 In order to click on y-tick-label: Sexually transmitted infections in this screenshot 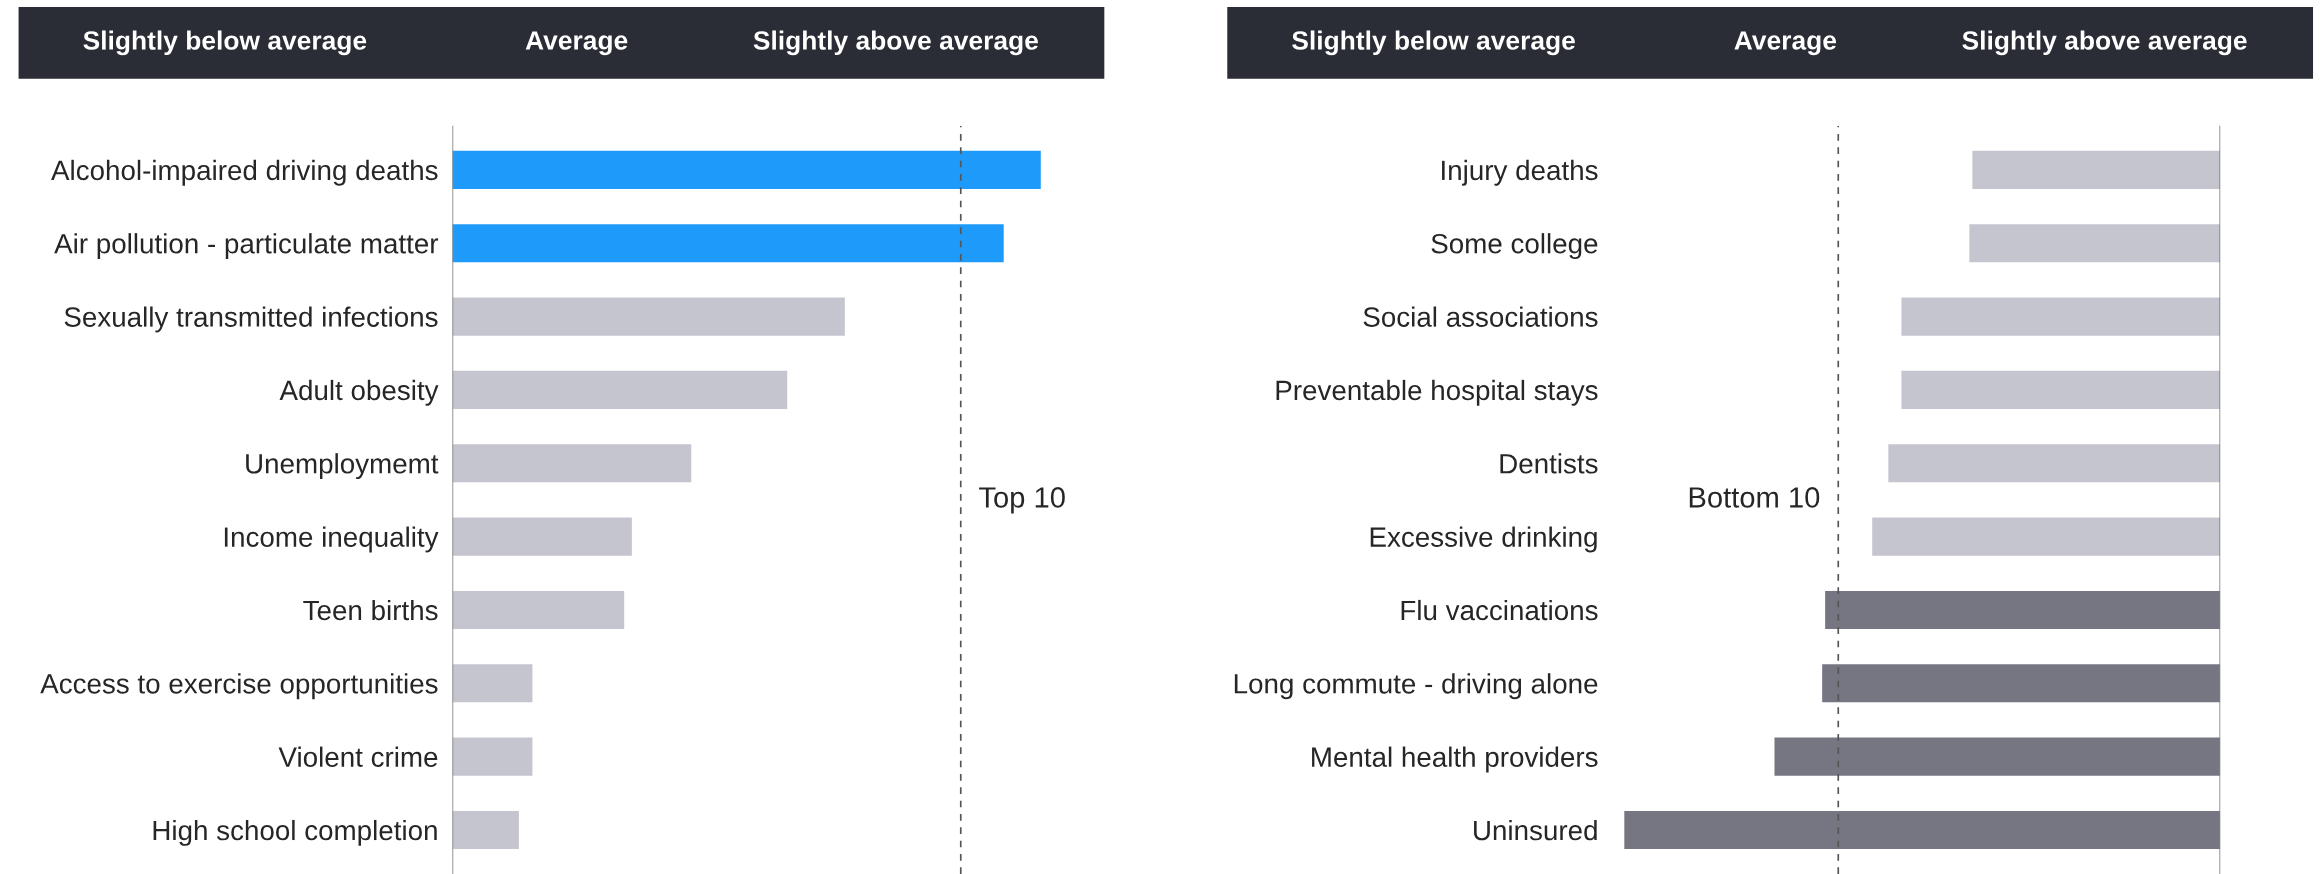, I will do `click(251, 319)`.